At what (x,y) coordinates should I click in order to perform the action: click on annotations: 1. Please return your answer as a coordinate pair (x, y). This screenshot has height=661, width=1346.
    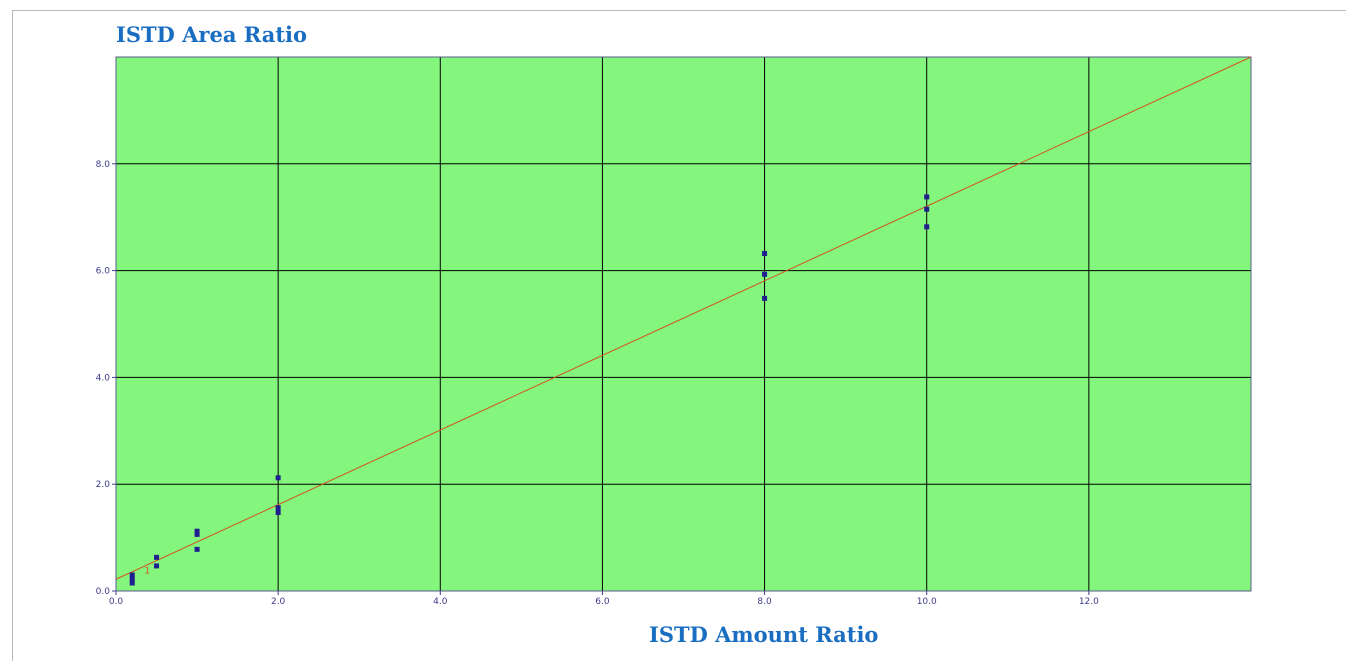
    Looking at the image, I should click on (147, 571).